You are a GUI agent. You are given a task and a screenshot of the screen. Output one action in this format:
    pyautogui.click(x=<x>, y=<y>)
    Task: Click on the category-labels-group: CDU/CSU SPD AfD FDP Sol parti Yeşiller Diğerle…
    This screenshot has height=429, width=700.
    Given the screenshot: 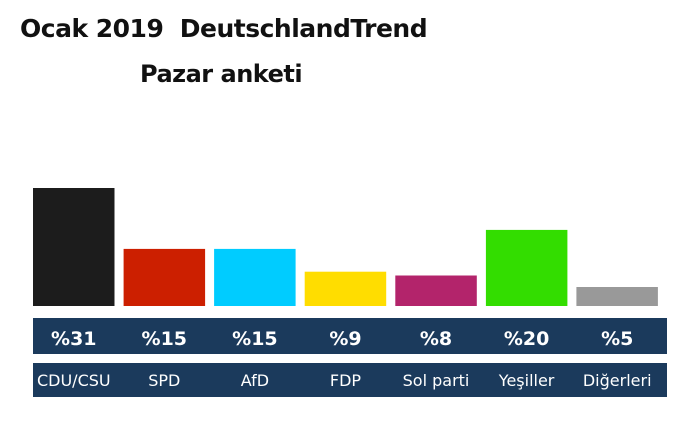 What is the action you would take?
    pyautogui.click(x=344, y=380)
    